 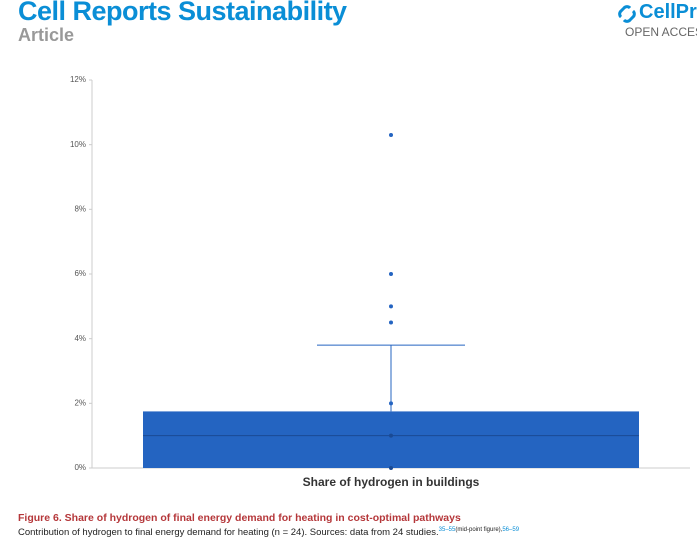 I want to click on y-tick-label: 8%, so click(x=80, y=208).